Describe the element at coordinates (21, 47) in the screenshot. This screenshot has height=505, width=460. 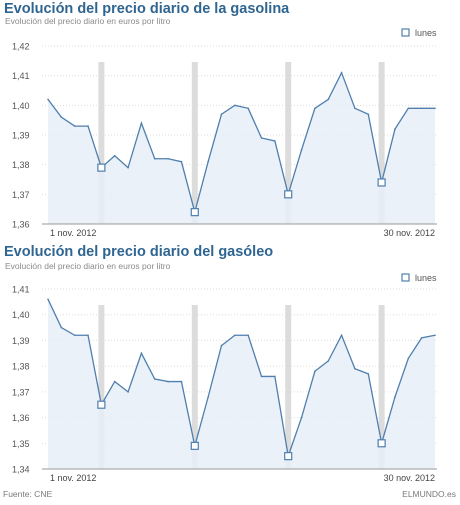
I see `y-tick-label: 1,42` at that location.